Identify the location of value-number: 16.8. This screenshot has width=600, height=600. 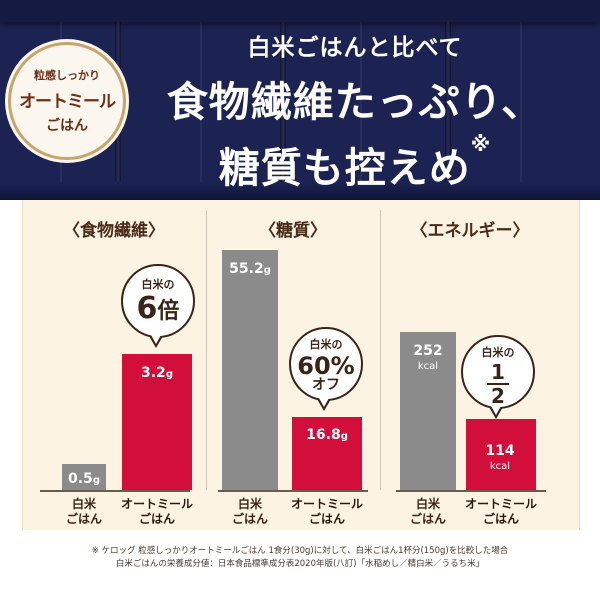
(323, 435).